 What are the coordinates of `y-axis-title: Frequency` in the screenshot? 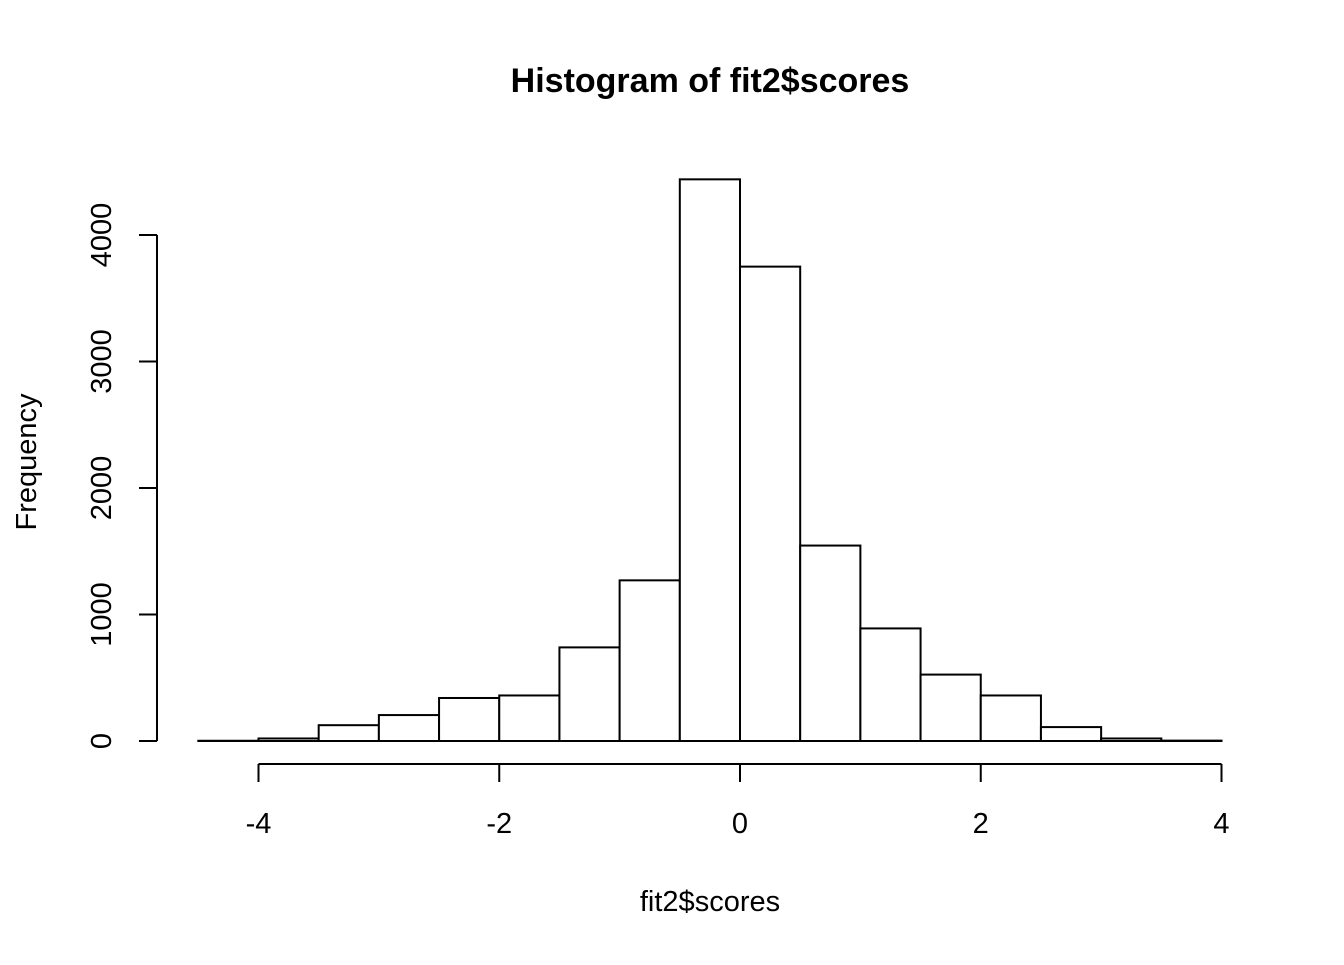 It's located at (27, 462).